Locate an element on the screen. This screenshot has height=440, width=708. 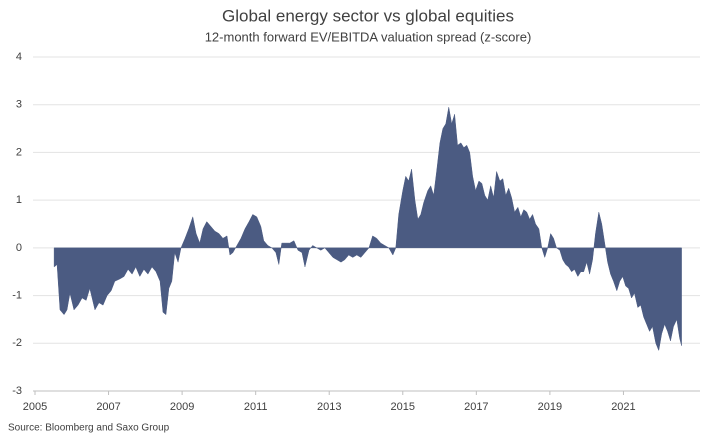
y-tick-label: -3 is located at coordinates (17, 391).